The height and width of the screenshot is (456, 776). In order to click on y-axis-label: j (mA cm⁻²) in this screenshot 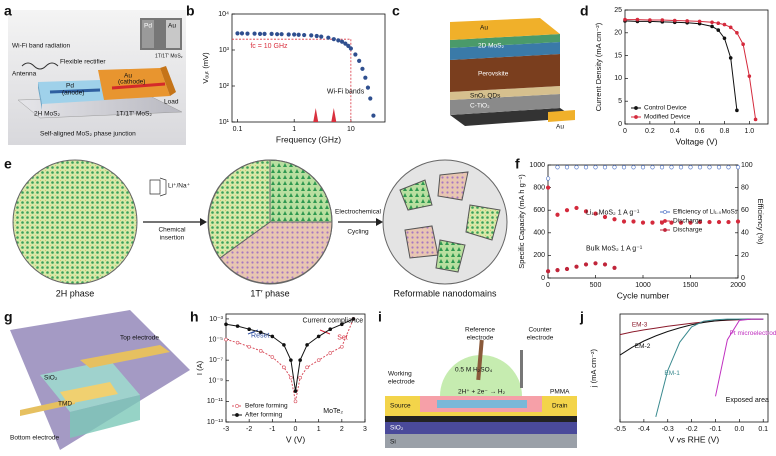, I will do `click(593, 368)`.